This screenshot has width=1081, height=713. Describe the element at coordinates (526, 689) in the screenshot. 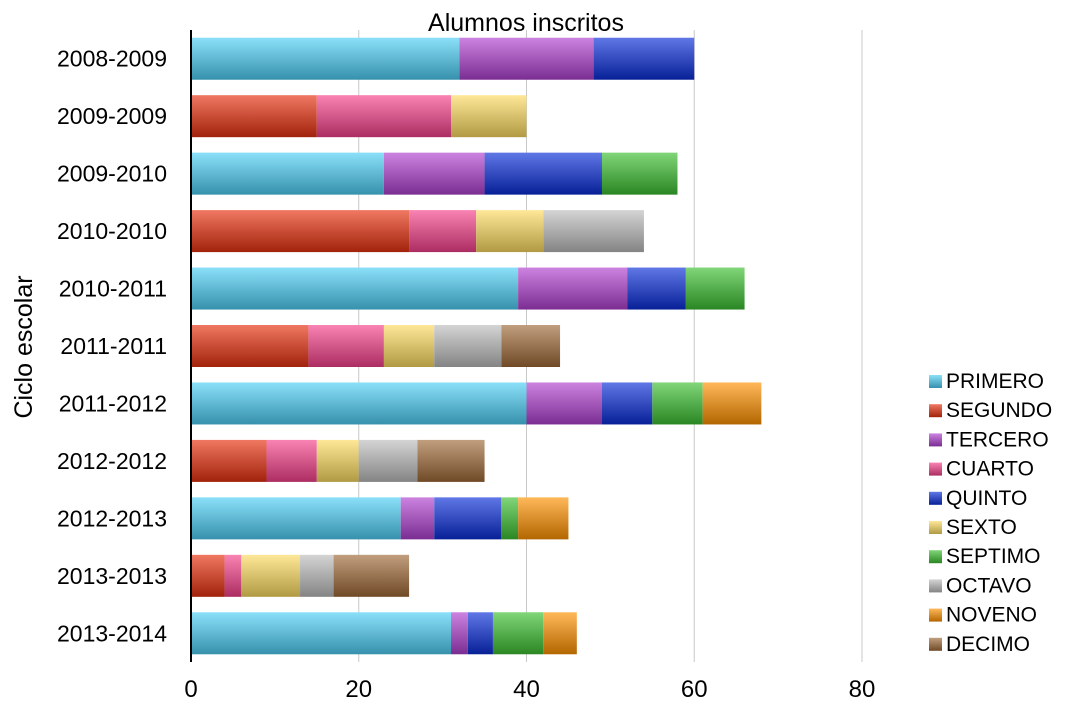

I see `x-tick-label: 40` at that location.